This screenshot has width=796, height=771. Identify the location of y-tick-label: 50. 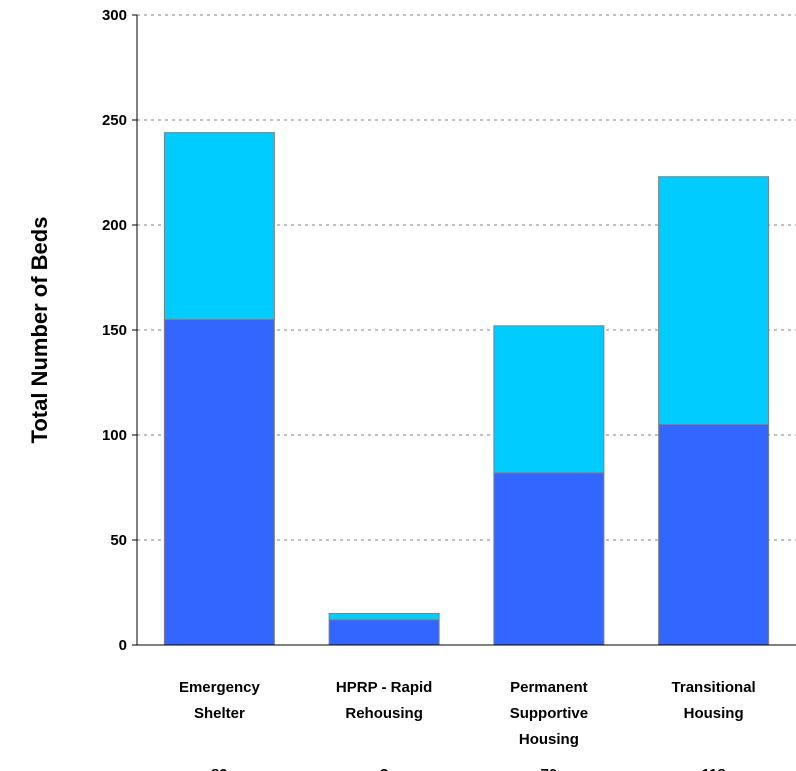
(118, 540).